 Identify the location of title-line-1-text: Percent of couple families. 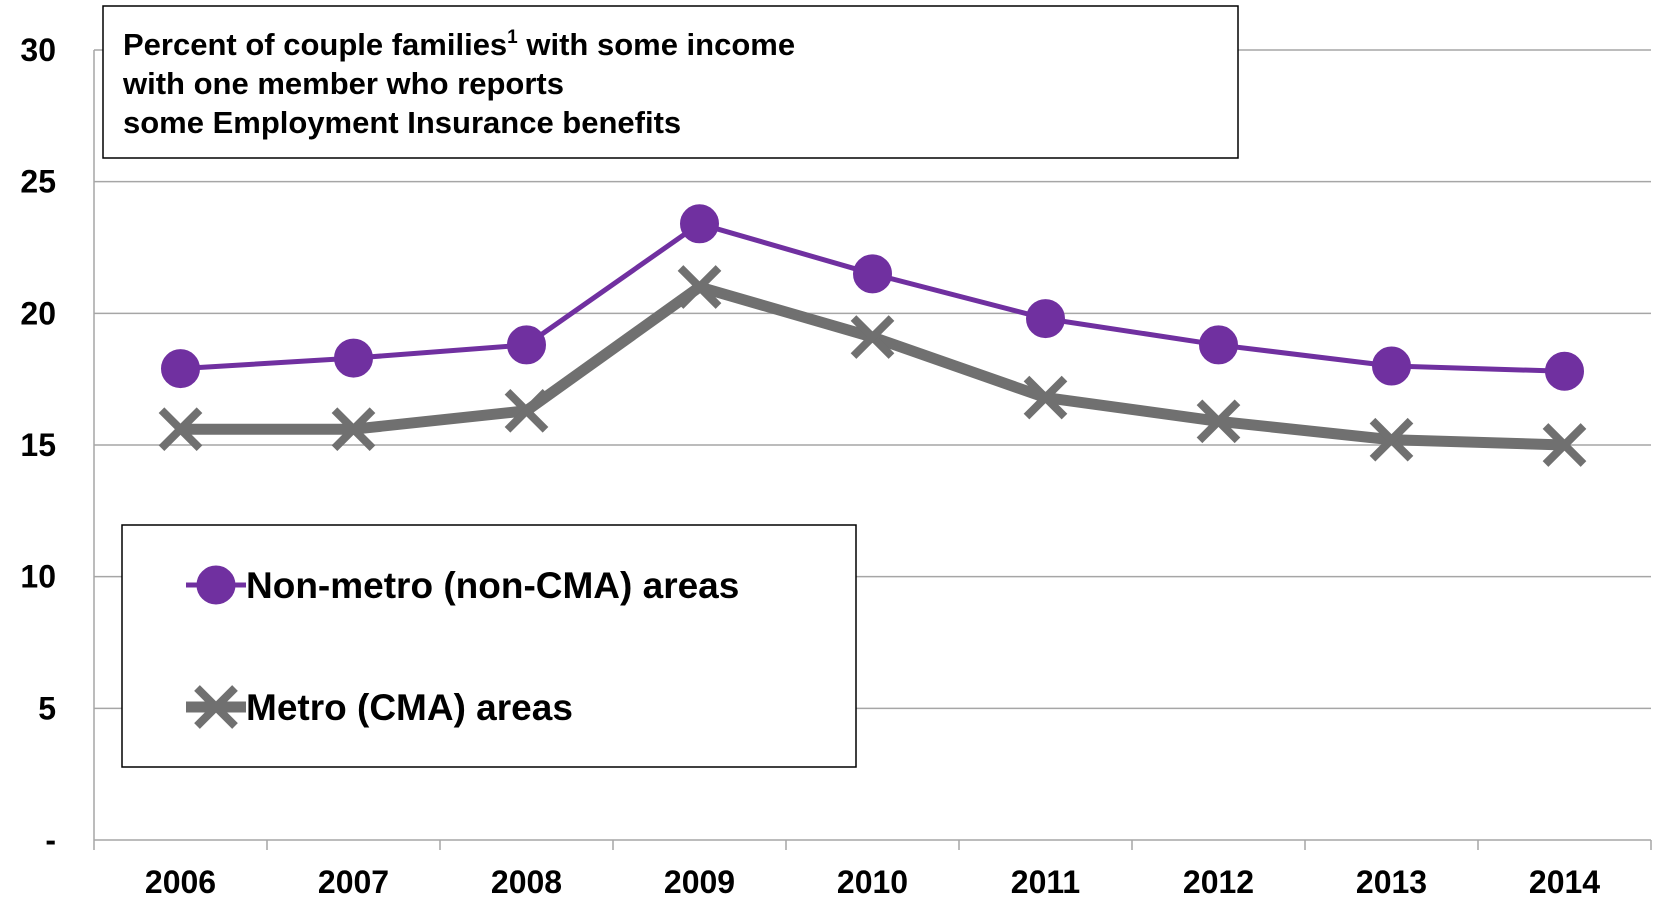
(315, 44).